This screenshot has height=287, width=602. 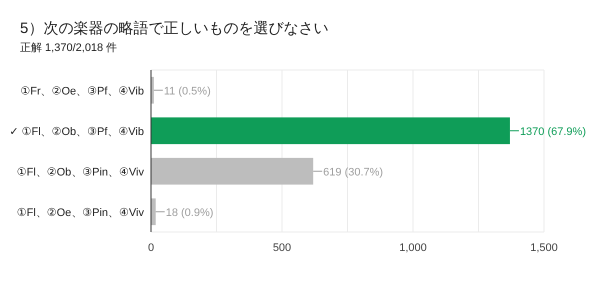 I want to click on data-label: 18 (0.9%), so click(x=190, y=212).